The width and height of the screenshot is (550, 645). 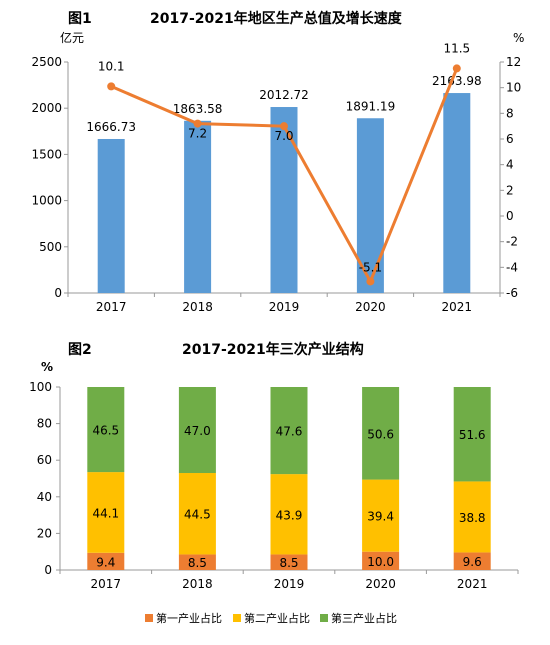 I want to click on fig1-right-tick-label: 6, so click(x=510, y=139).